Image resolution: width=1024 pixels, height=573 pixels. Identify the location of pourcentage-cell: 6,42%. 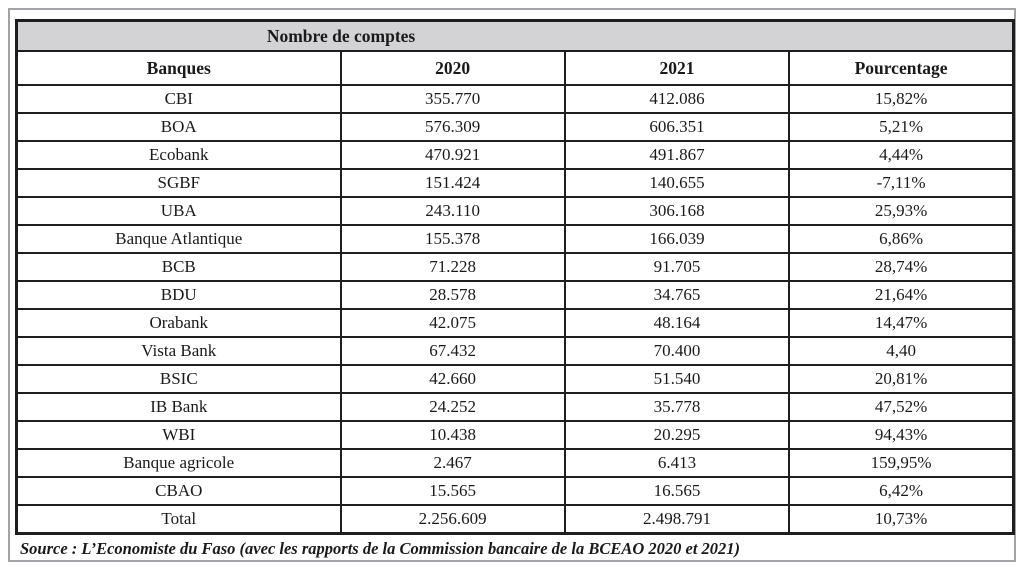
(901, 491).